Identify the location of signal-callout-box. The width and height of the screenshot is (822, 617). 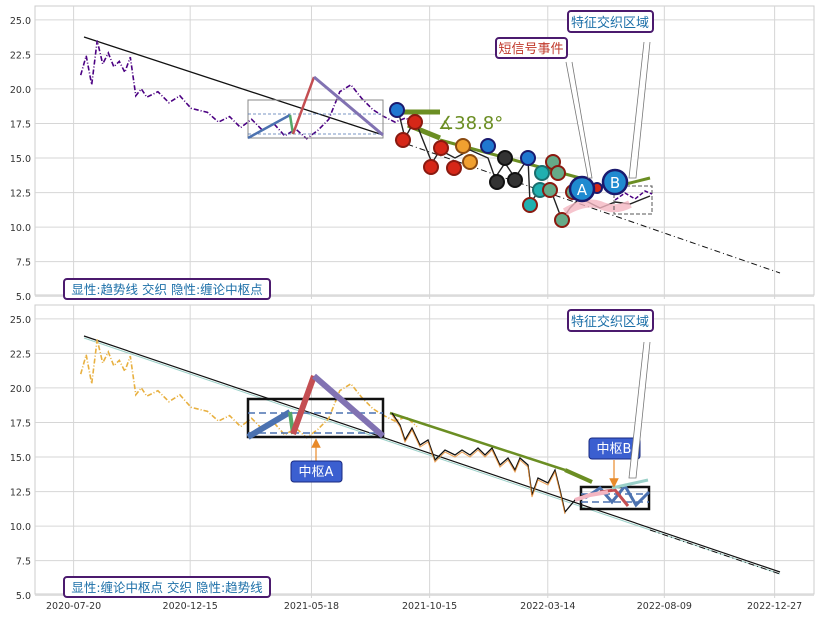
(531, 48).